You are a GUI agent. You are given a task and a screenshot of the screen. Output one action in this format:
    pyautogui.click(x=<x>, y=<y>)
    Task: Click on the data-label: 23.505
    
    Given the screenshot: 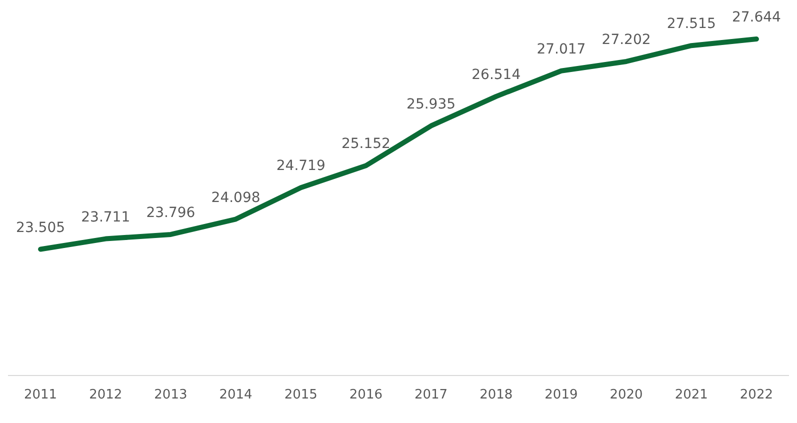 What is the action you would take?
    pyautogui.click(x=41, y=228)
    